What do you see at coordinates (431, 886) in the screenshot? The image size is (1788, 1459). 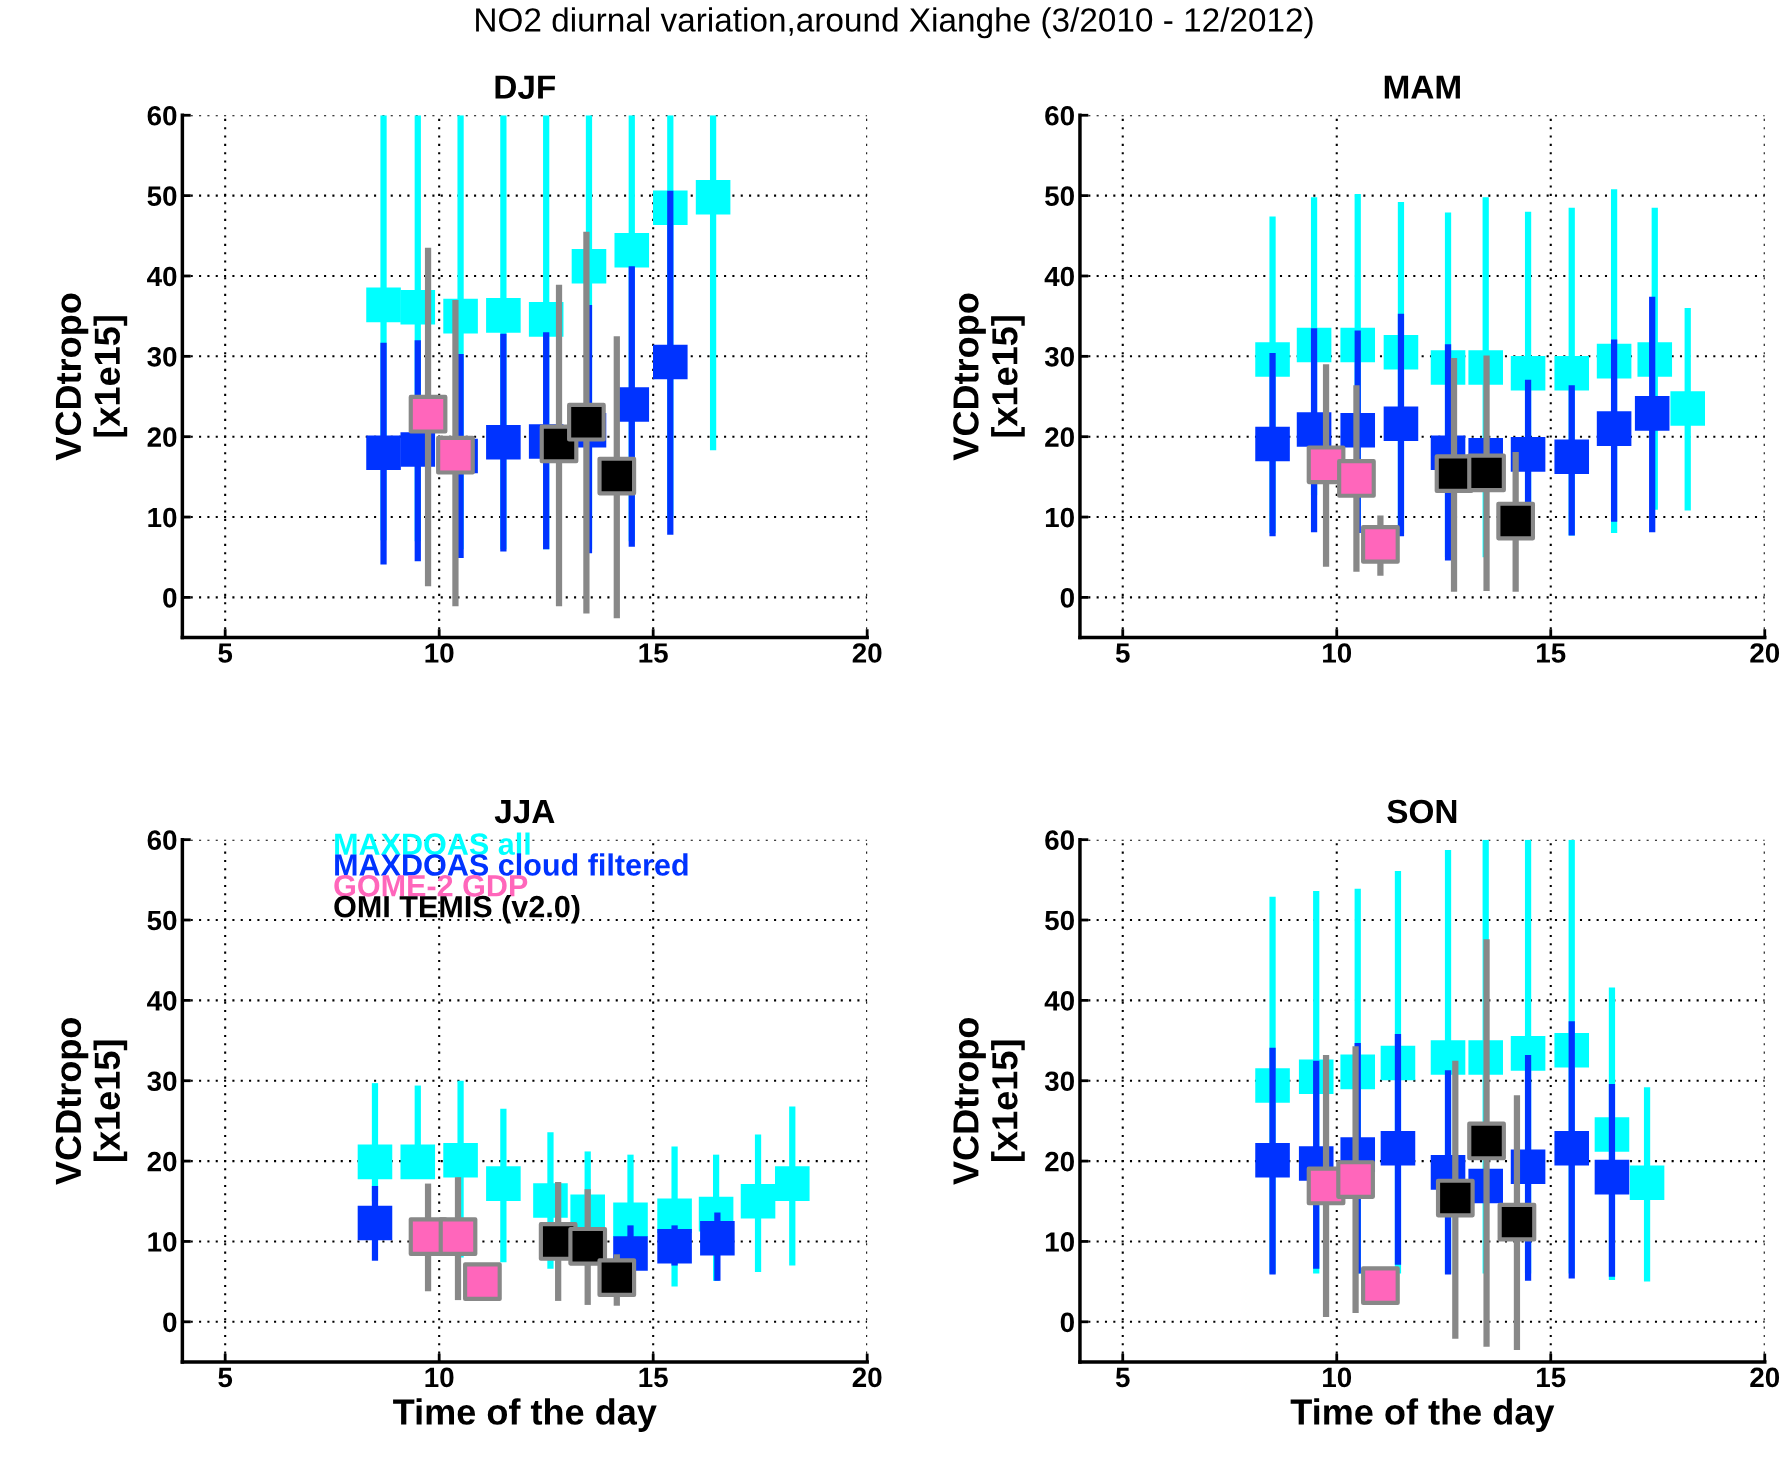 I see `text: GOME-2 GDP` at bounding box center [431, 886].